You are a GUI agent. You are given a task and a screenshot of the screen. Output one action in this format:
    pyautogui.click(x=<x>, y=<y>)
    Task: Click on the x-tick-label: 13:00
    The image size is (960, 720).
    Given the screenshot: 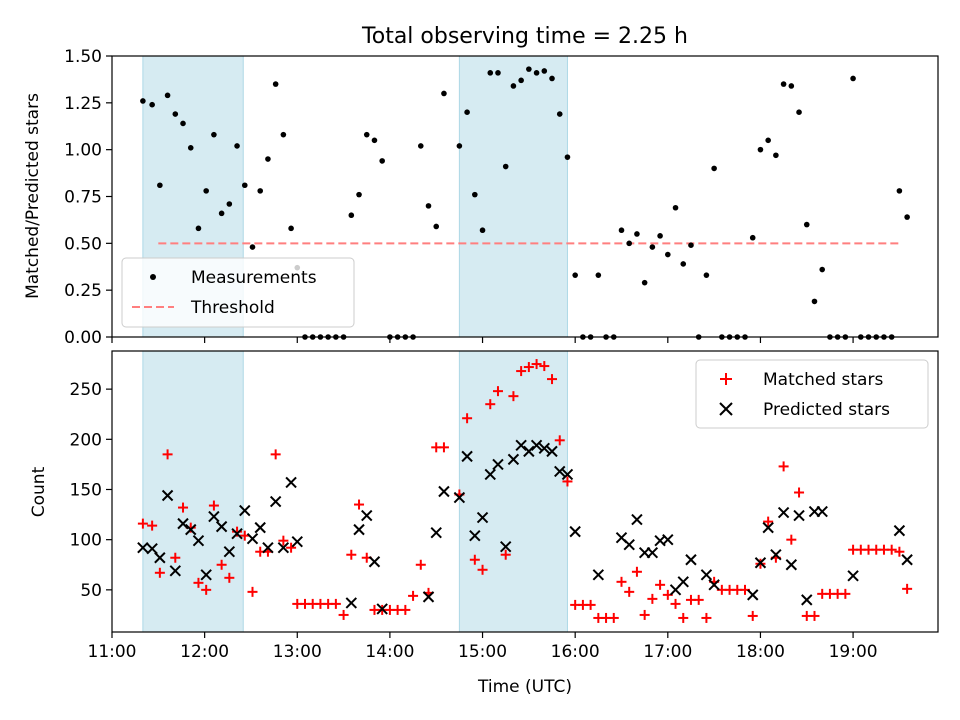 What is the action you would take?
    pyautogui.click(x=297, y=652)
    